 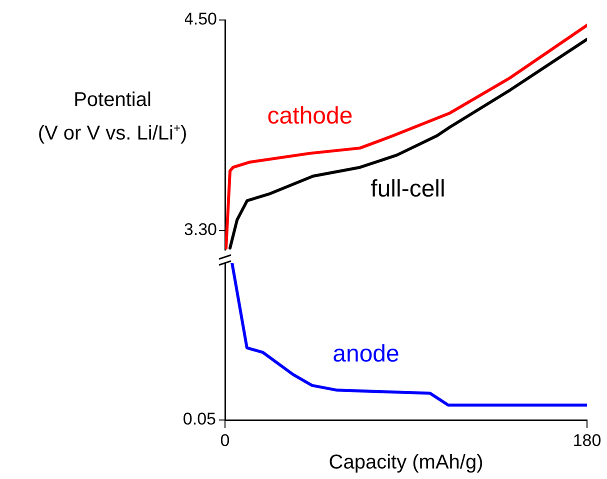 I want to click on x-axis-title: Capacity (mAh/g), so click(x=406, y=463).